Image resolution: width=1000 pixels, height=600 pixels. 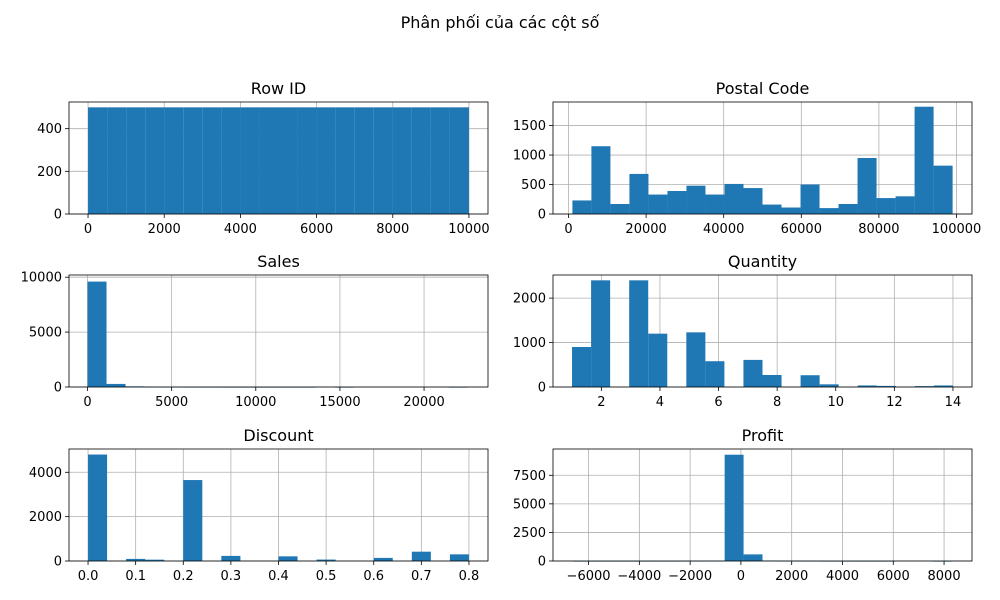 What do you see at coordinates (135, 576) in the screenshot?
I see `x-tick-label-discount-1: 0.1` at bounding box center [135, 576].